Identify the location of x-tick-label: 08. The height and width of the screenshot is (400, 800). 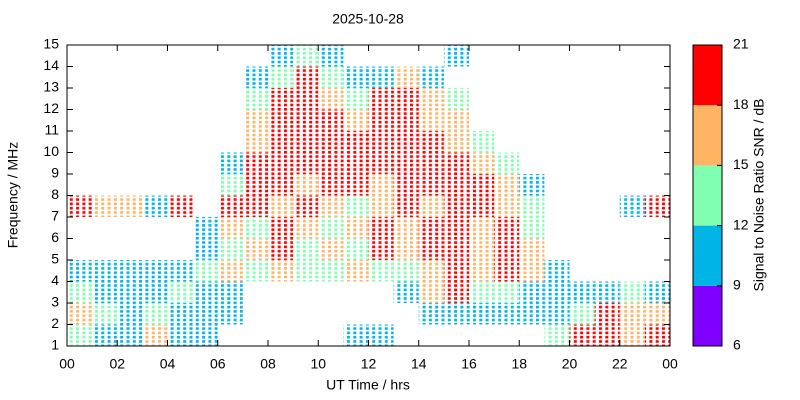
(268, 364).